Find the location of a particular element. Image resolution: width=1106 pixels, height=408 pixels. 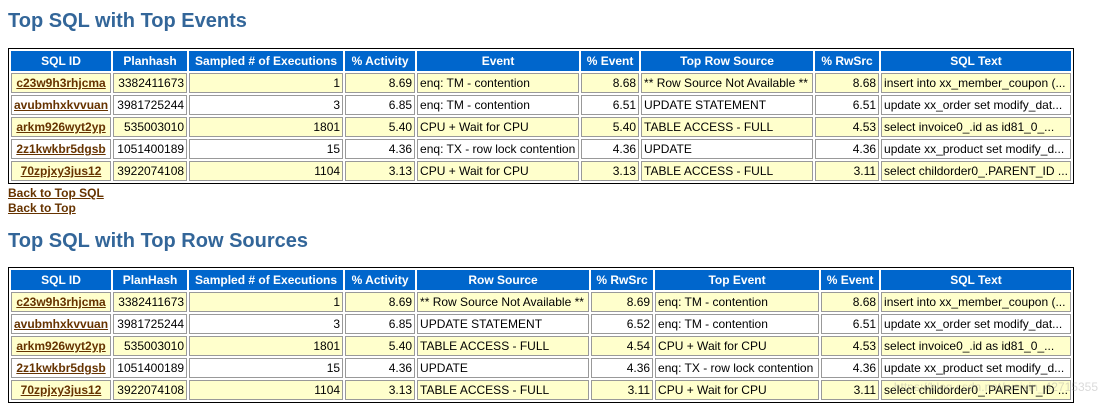

table-cell: 6.52 is located at coordinates (622, 324).